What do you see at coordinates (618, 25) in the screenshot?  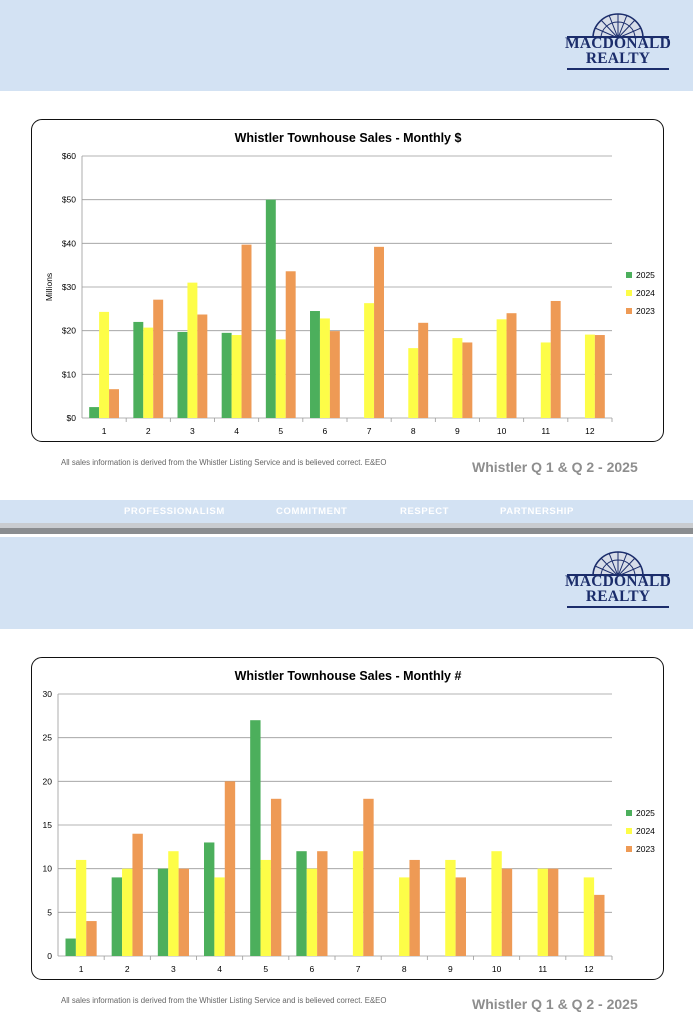 I see `sunburst-icon` at bounding box center [618, 25].